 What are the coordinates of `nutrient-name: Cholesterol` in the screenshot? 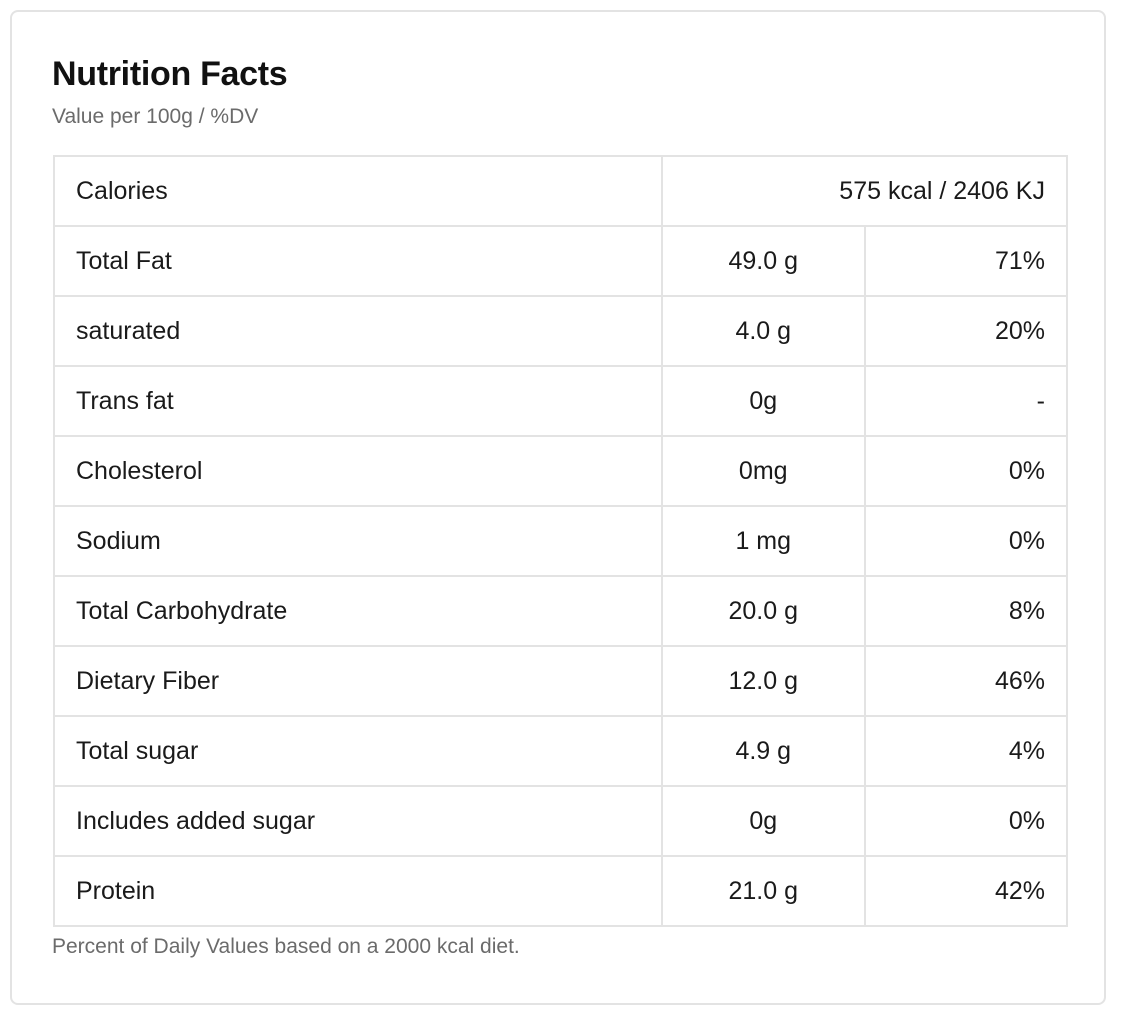 It's located at (358, 471).